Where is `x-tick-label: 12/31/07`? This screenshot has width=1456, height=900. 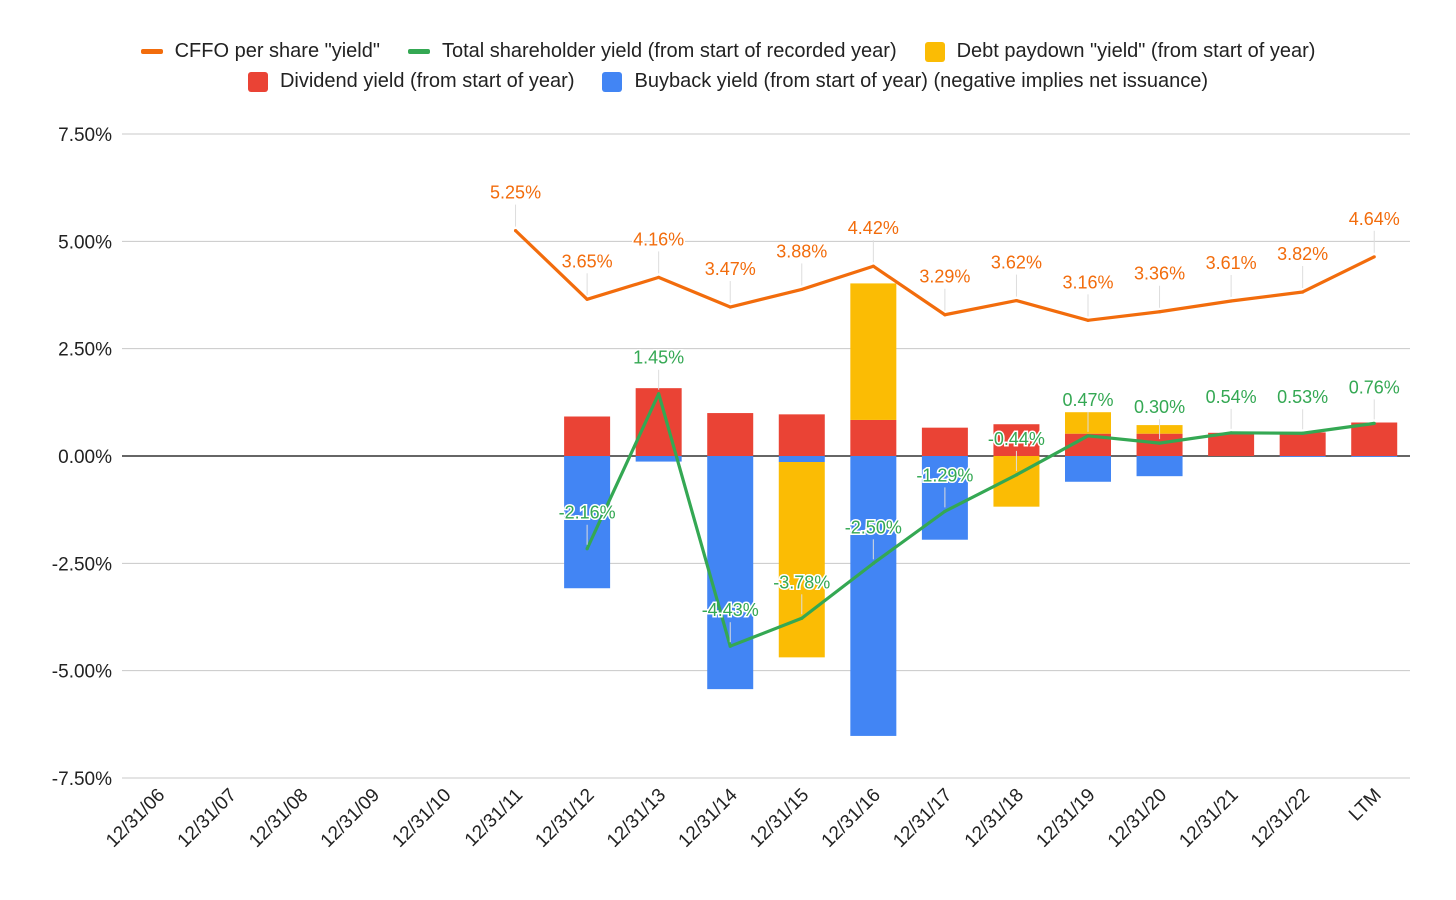 x-tick-label: 12/31/07 is located at coordinates (207, 818).